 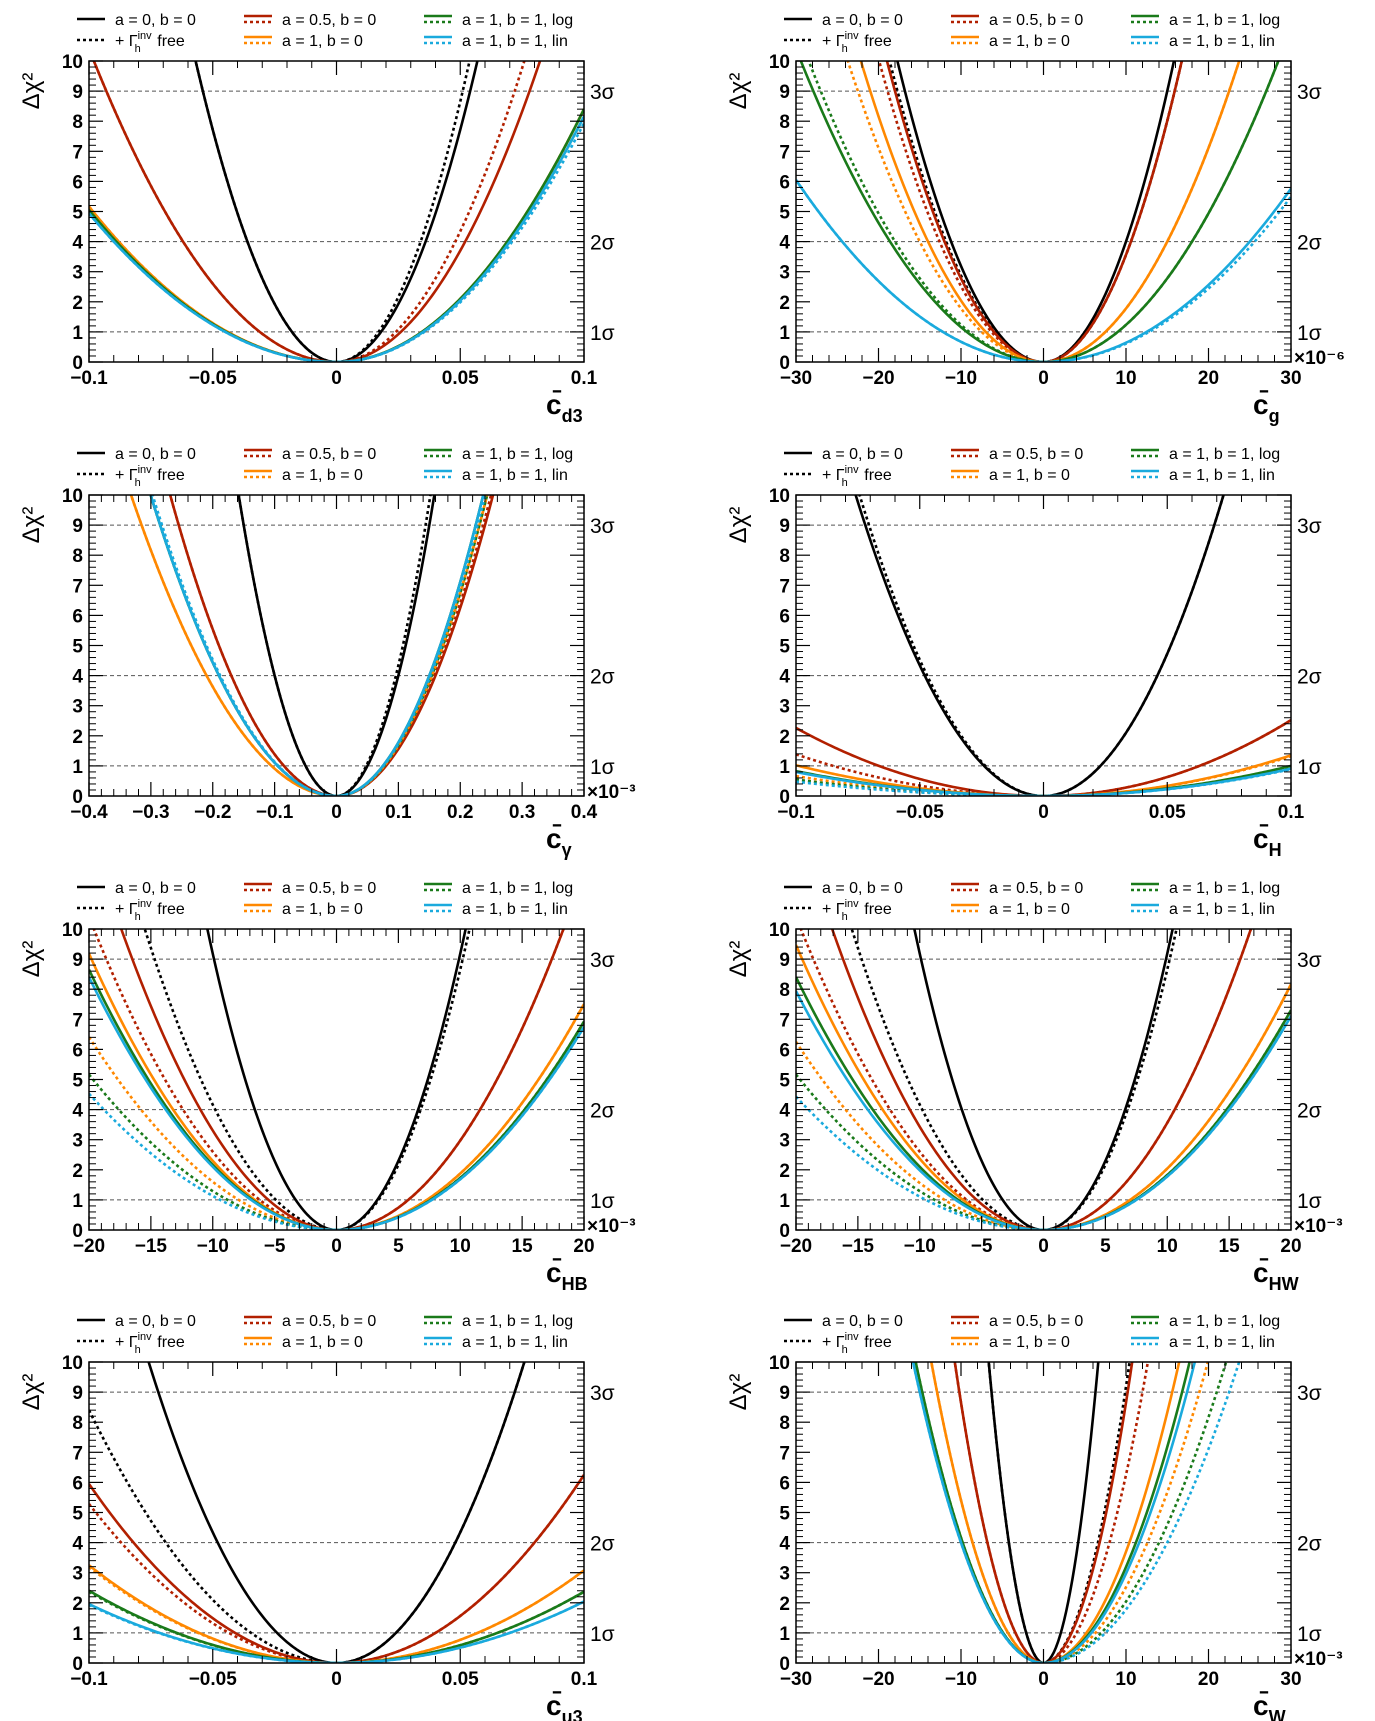 I want to click on xtick-label: −10, so click(x=920, y=1246).